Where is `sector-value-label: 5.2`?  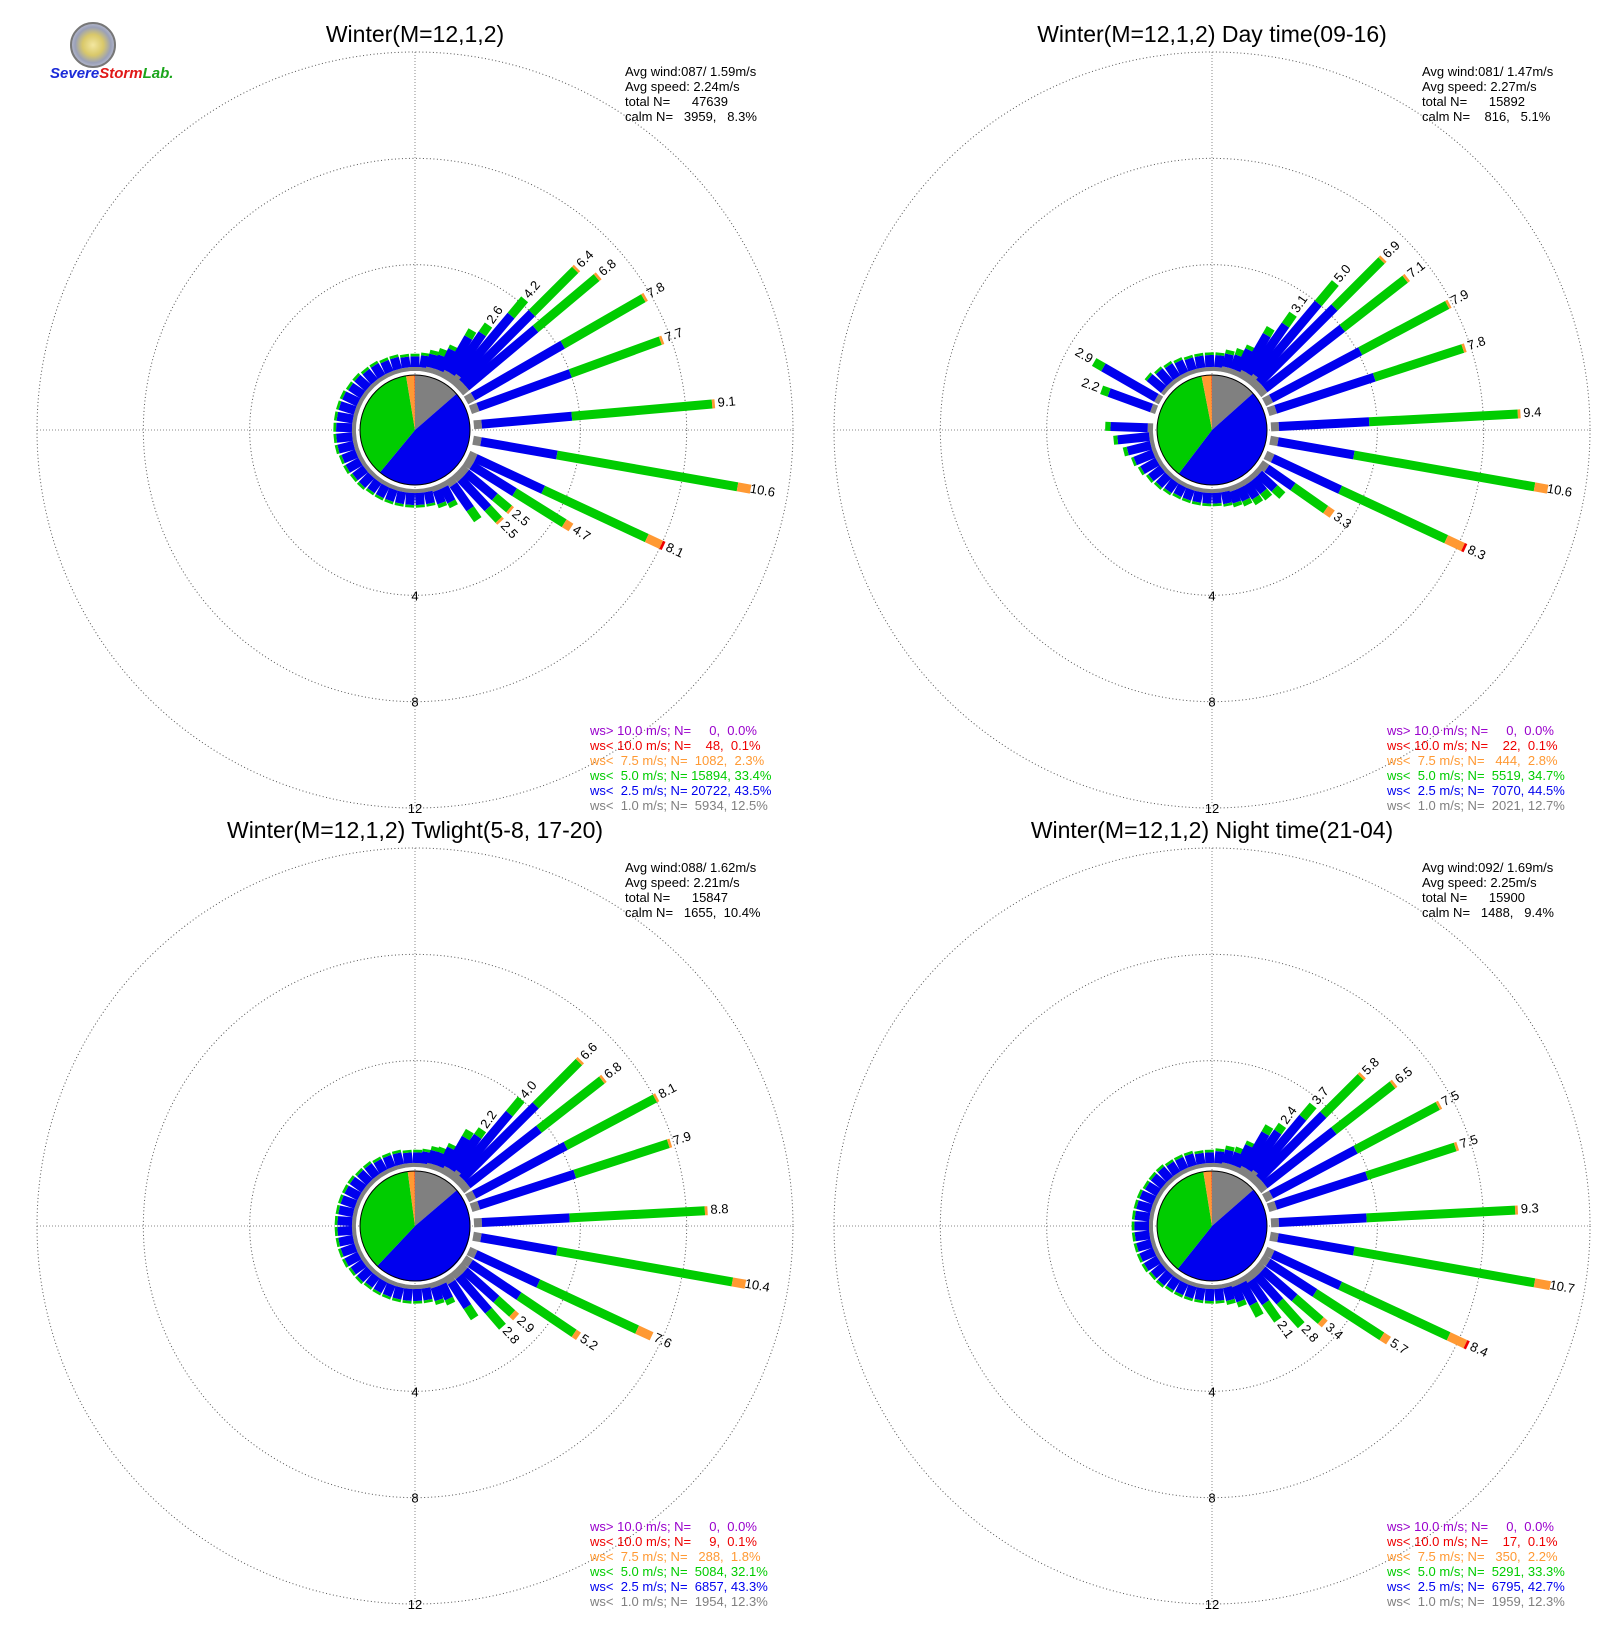
sector-value-label: 5.2 is located at coordinates (588, 1342).